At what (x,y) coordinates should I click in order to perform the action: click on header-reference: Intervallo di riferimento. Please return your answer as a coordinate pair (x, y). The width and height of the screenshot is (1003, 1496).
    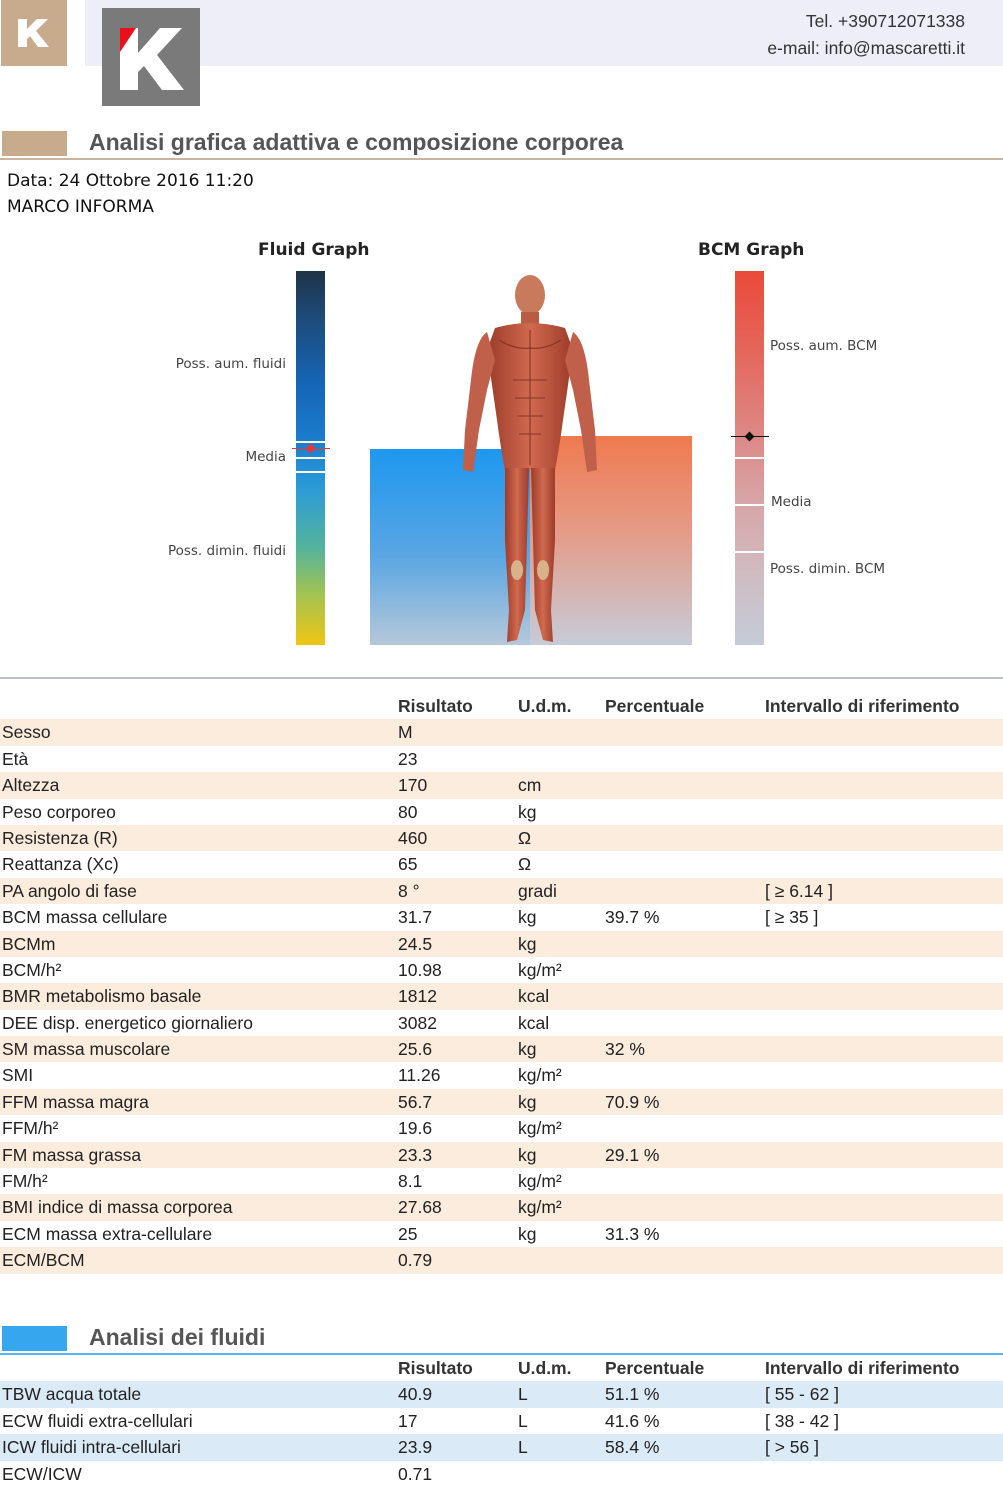
    Looking at the image, I should click on (862, 1368).